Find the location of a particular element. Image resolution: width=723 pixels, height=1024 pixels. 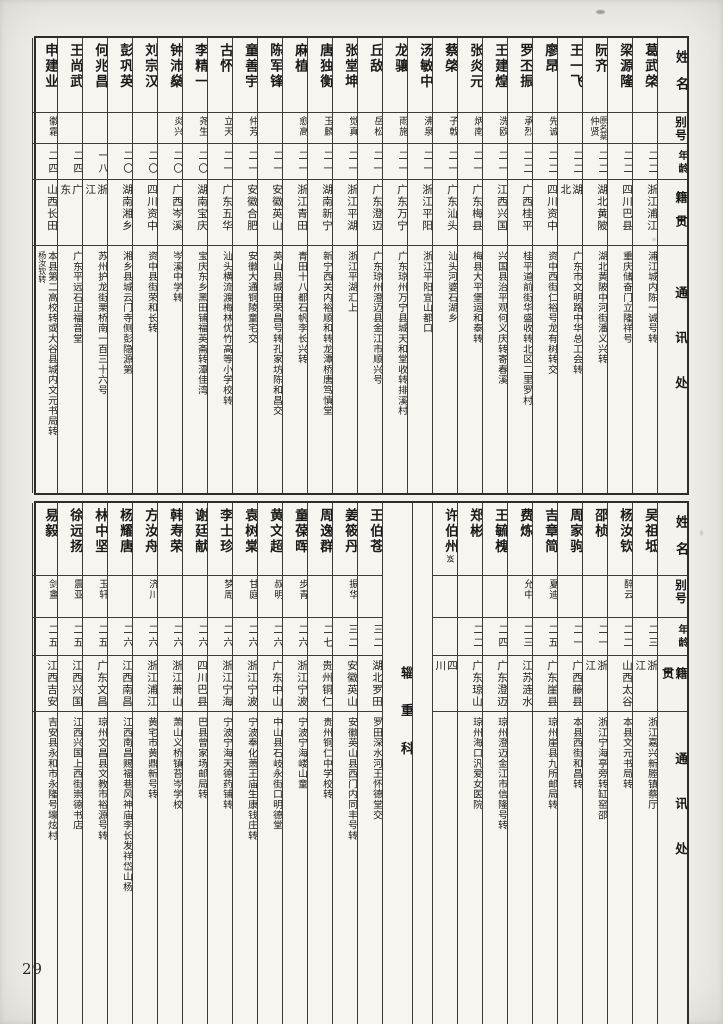

person-name-text: 方汝舟 is located at coordinates (149, 531).